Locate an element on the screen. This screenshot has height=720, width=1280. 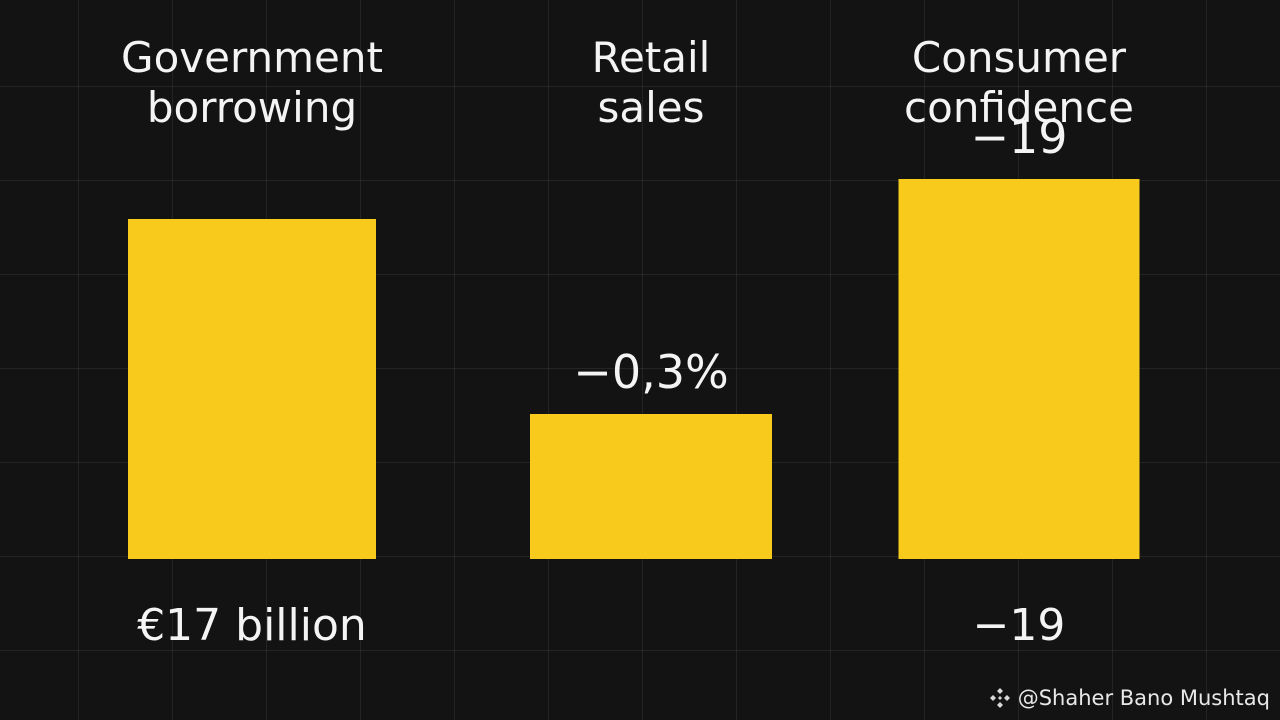
watermark-handle: @Shaher Bano Mushtaq is located at coordinates (1143, 698).